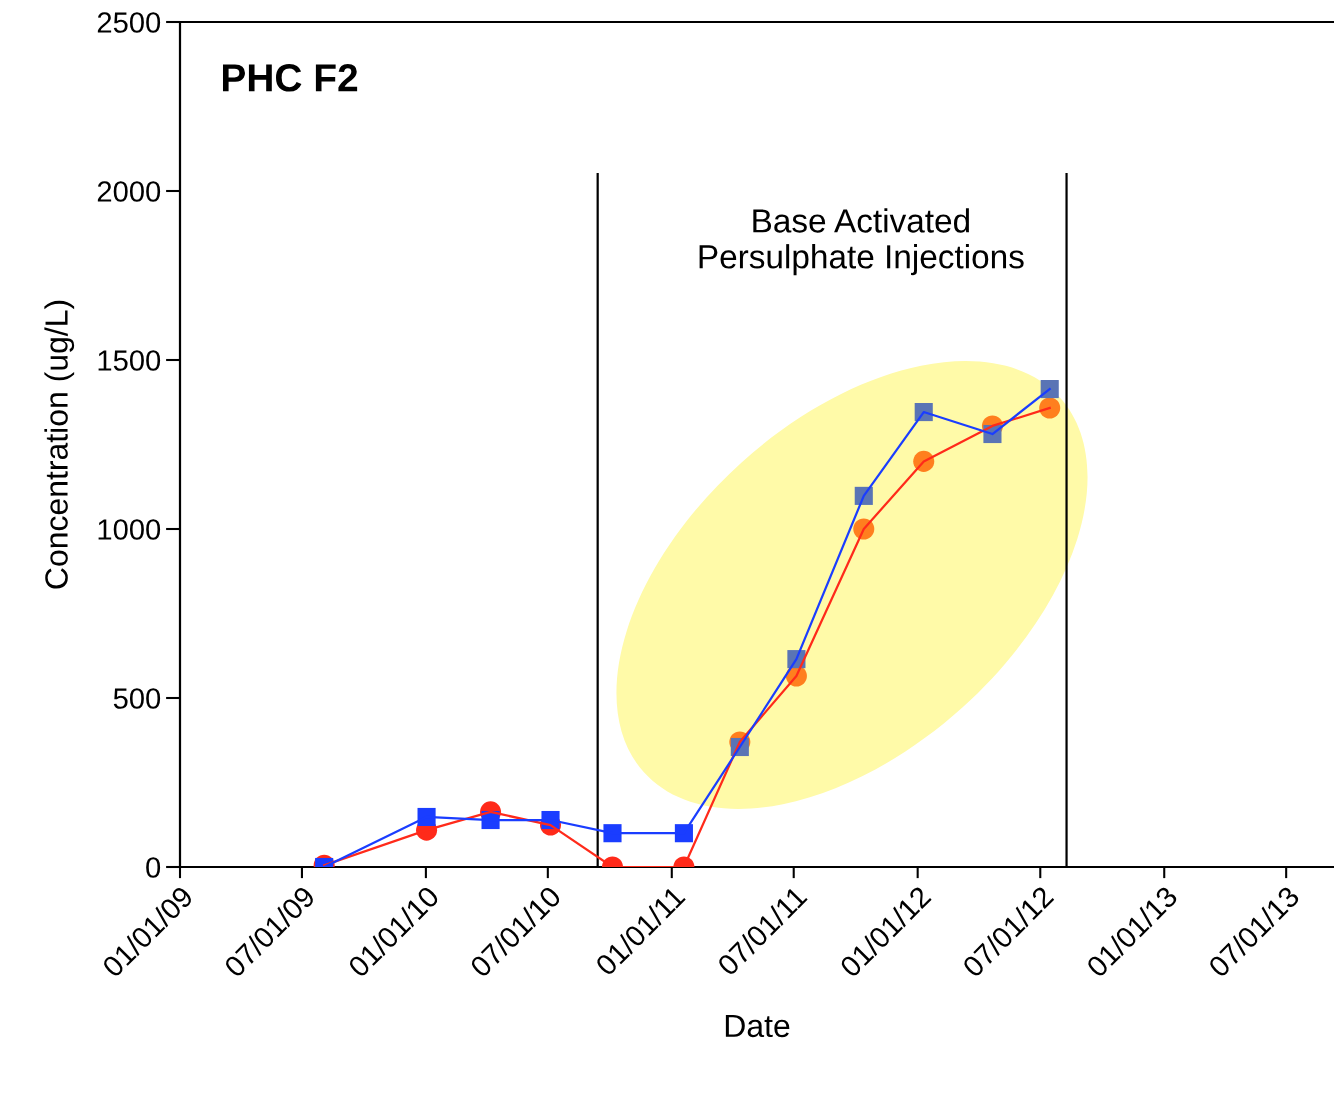 This screenshot has height=1096, width=1334. Describe the element at coordinates (290, 78) in the screenshot. I see `text: PHC F2` at that location.